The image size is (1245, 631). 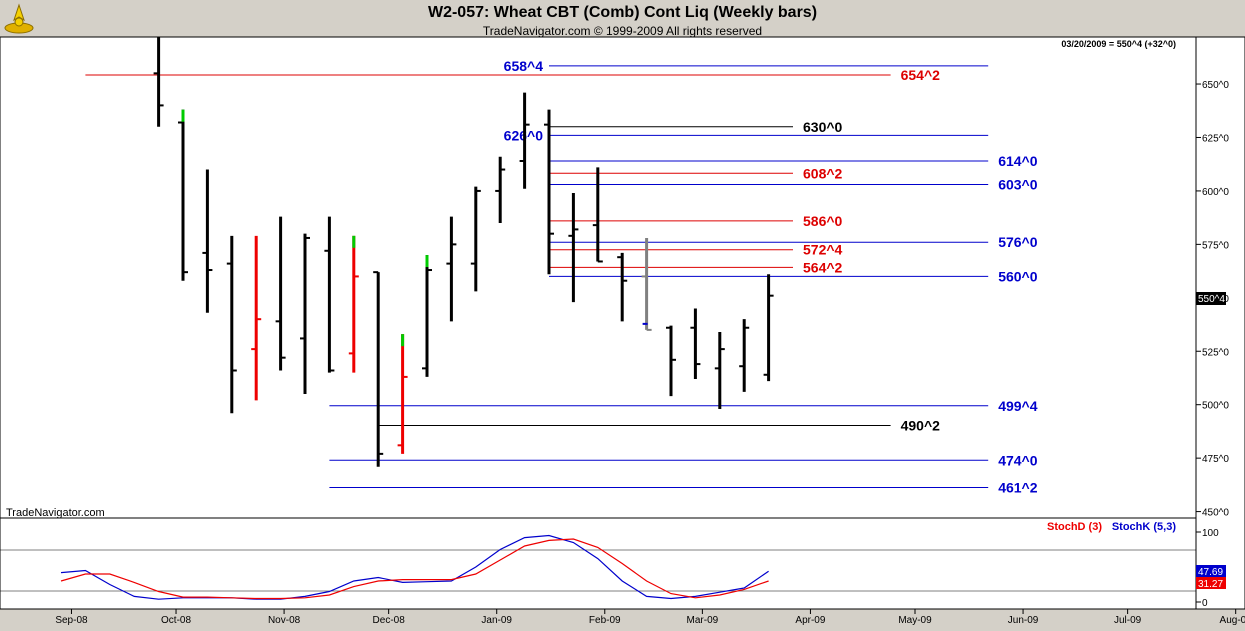 What do you see at coordinates (1018, 488) in the screenshot?
I see `level-label: 461^2` at bounding box center [1018, 488].